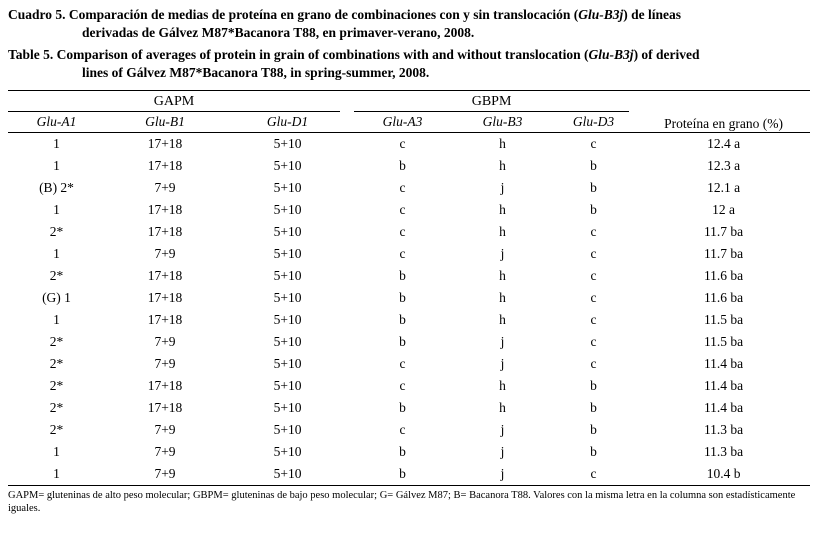  What do you see at coordinates (724, 143) in the screenshot?
I see `table-cell: 12.4 a` at bounding box center [724, 143].